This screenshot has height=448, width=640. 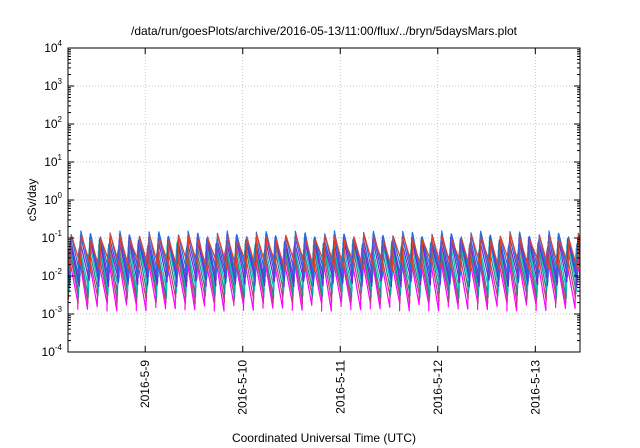 I want to click on y-tick-label: 10², so click(x=53, y=123).